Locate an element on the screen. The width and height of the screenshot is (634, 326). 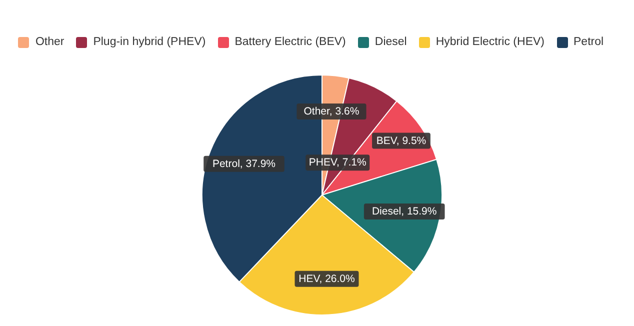
legend-label: Battery Electric (BEV) is located at coordinates (290, 42).